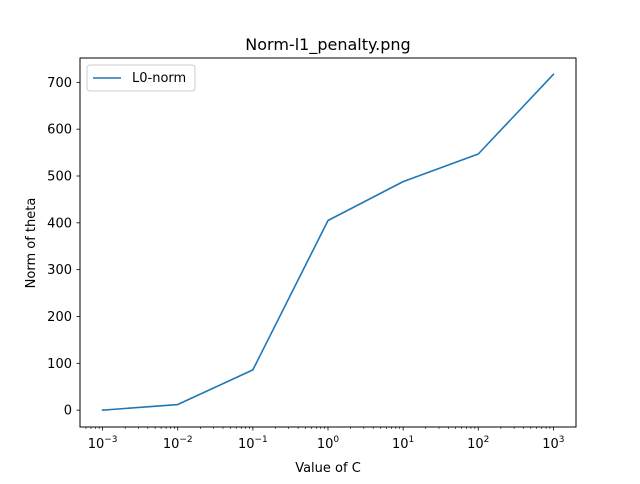  I want to click on y-tick-label: 200, so click(59, 317).